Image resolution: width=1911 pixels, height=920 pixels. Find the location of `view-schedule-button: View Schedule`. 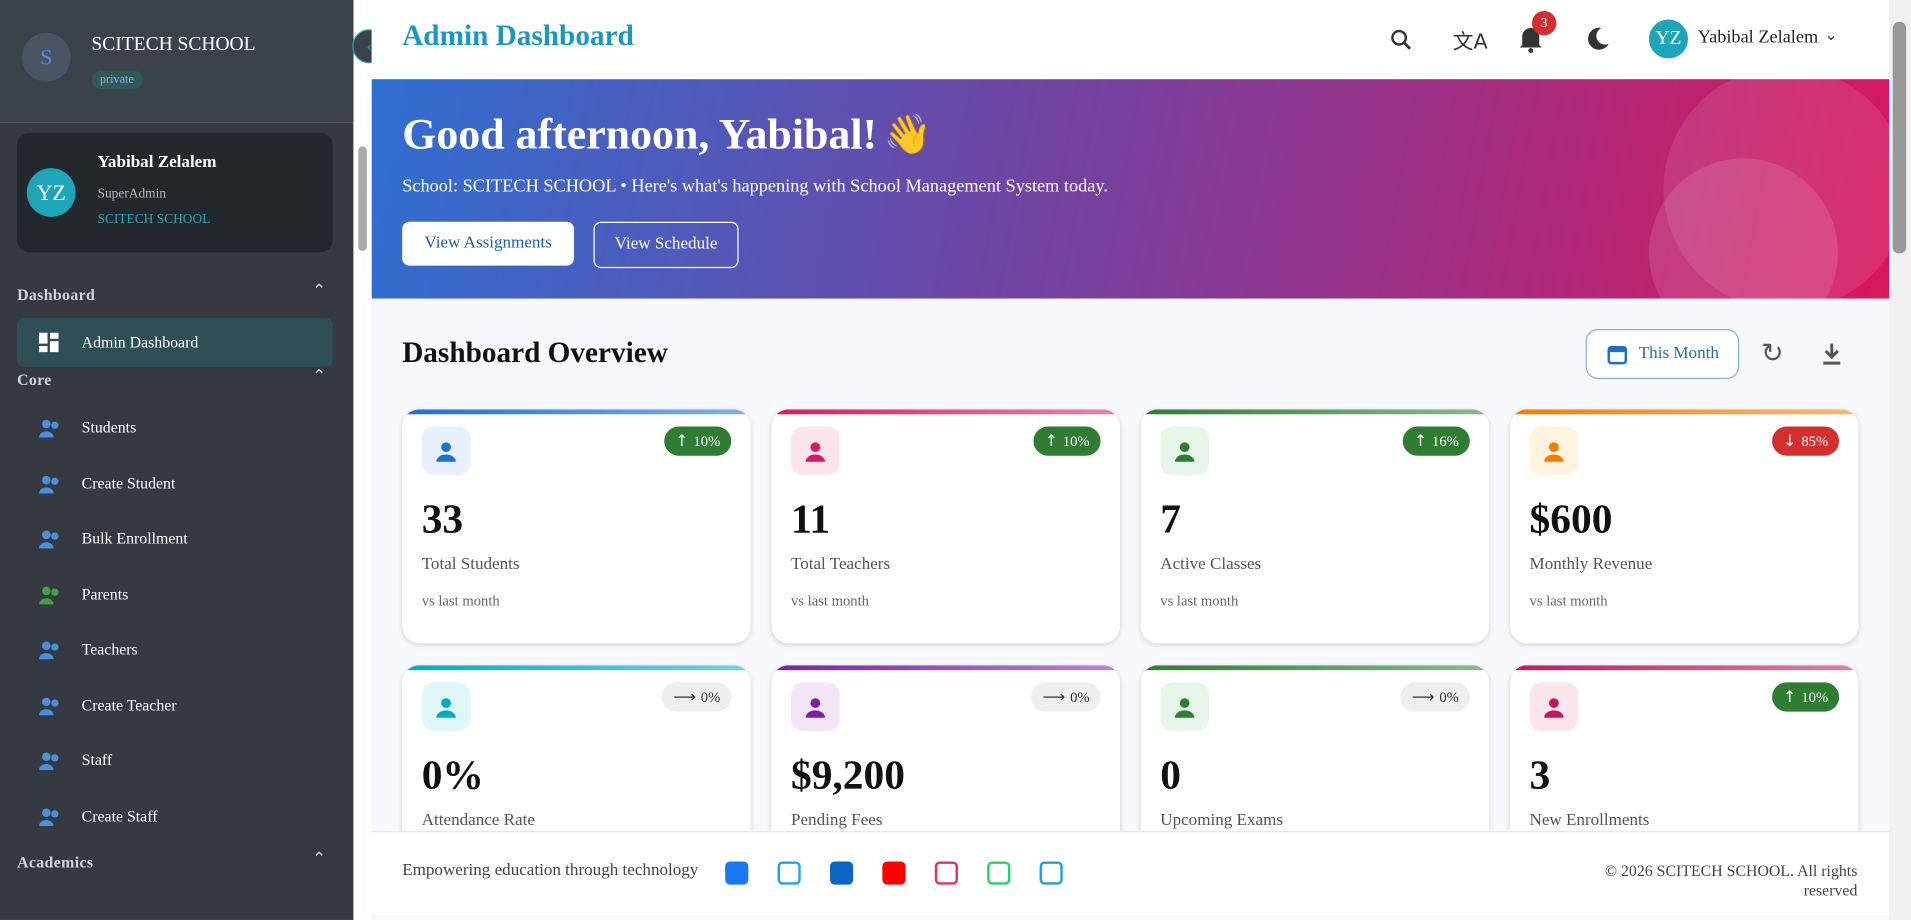

view-schedule-button: View Schedule is located at coordinates (666, 245).